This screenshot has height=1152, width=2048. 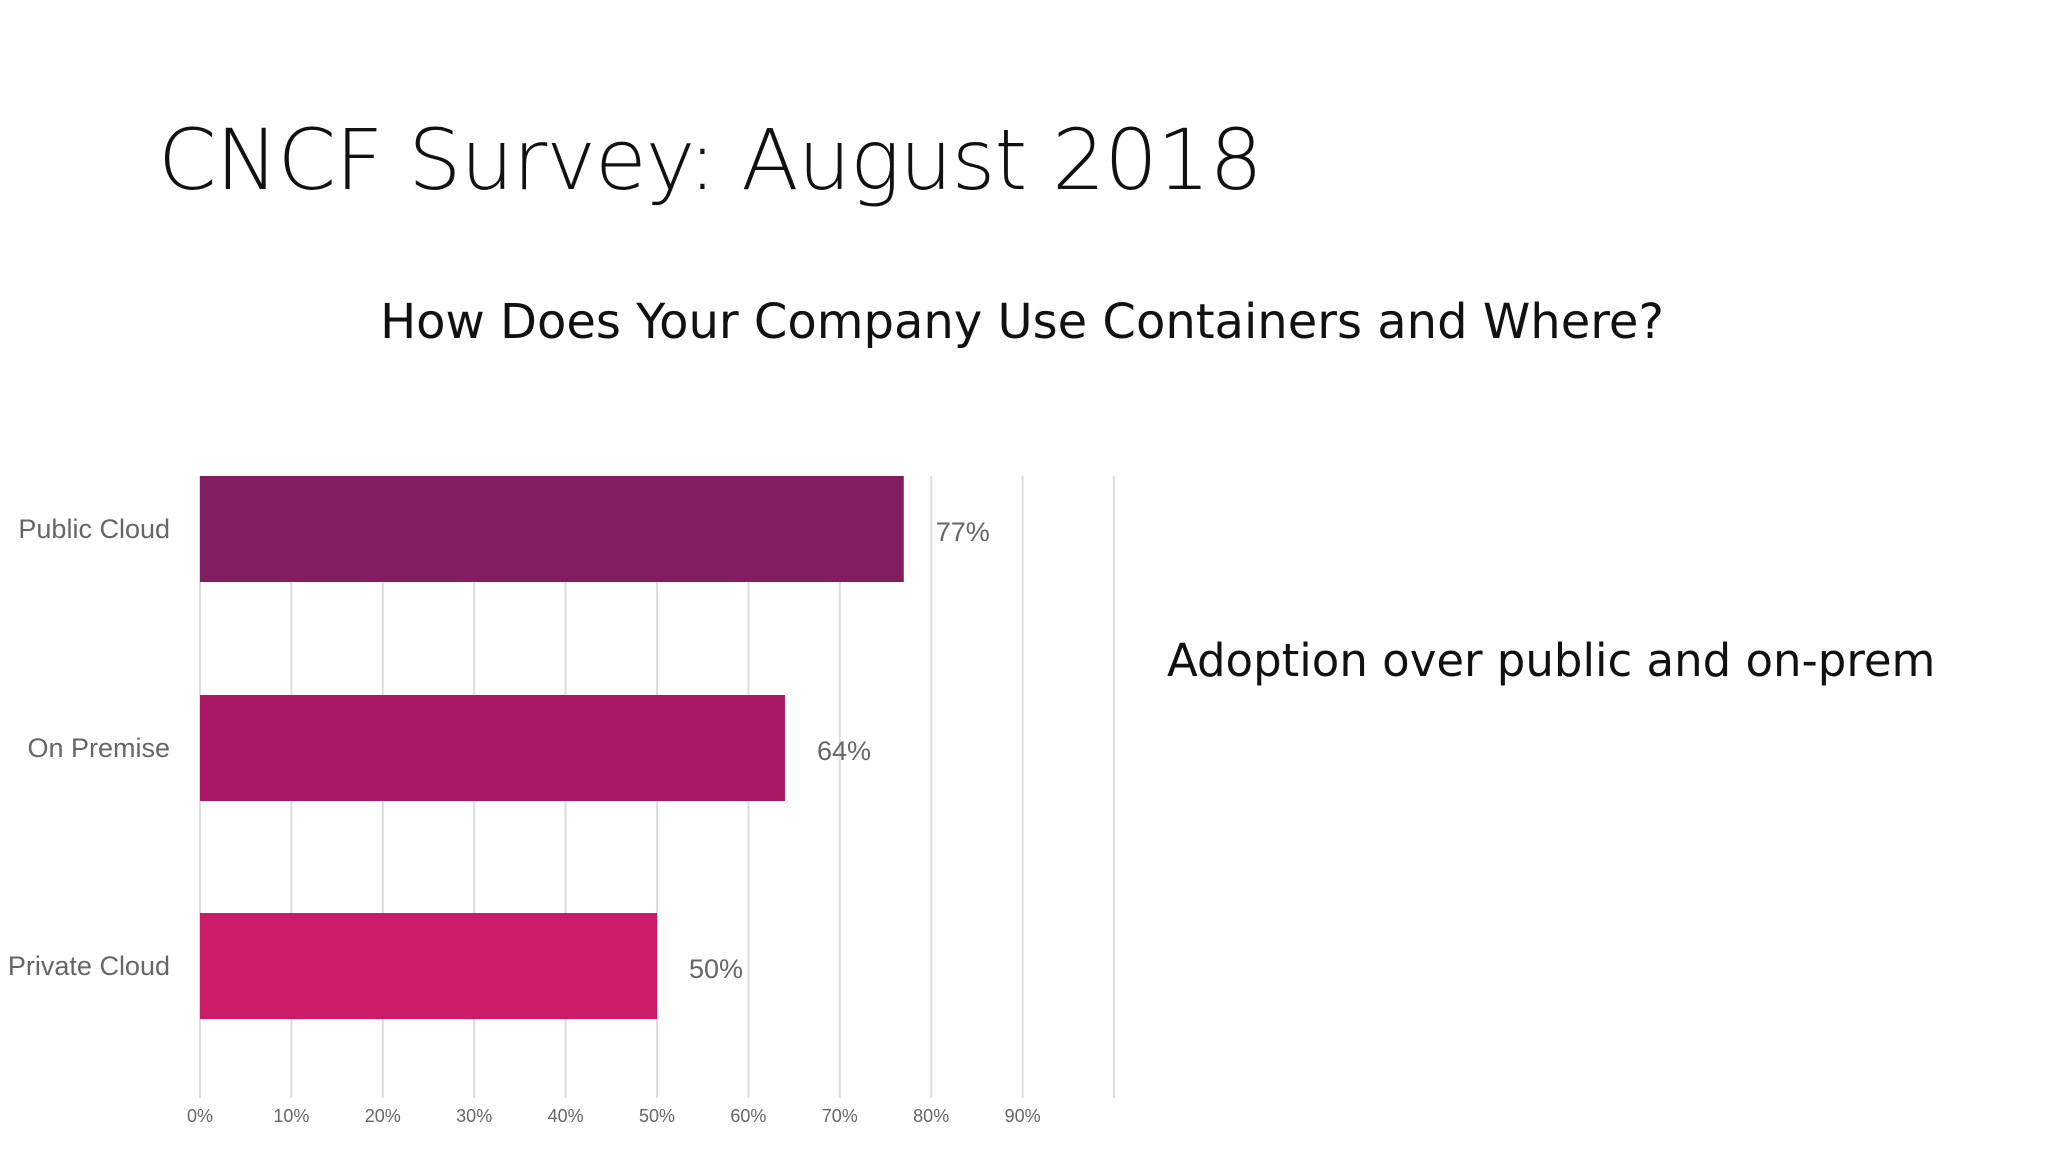 What do you see at coordinates (566, 1116) in the screenshot?
I see `x-tick-label: 40%` at bounding box center [566, 1116].